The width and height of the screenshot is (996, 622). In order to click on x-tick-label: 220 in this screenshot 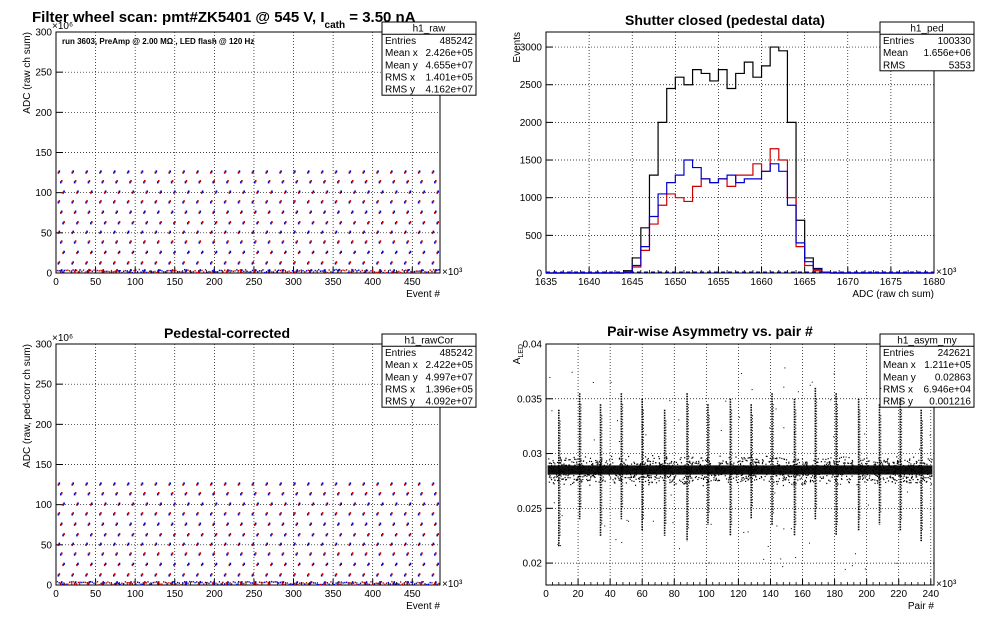, I will do `click(898, 594)`.